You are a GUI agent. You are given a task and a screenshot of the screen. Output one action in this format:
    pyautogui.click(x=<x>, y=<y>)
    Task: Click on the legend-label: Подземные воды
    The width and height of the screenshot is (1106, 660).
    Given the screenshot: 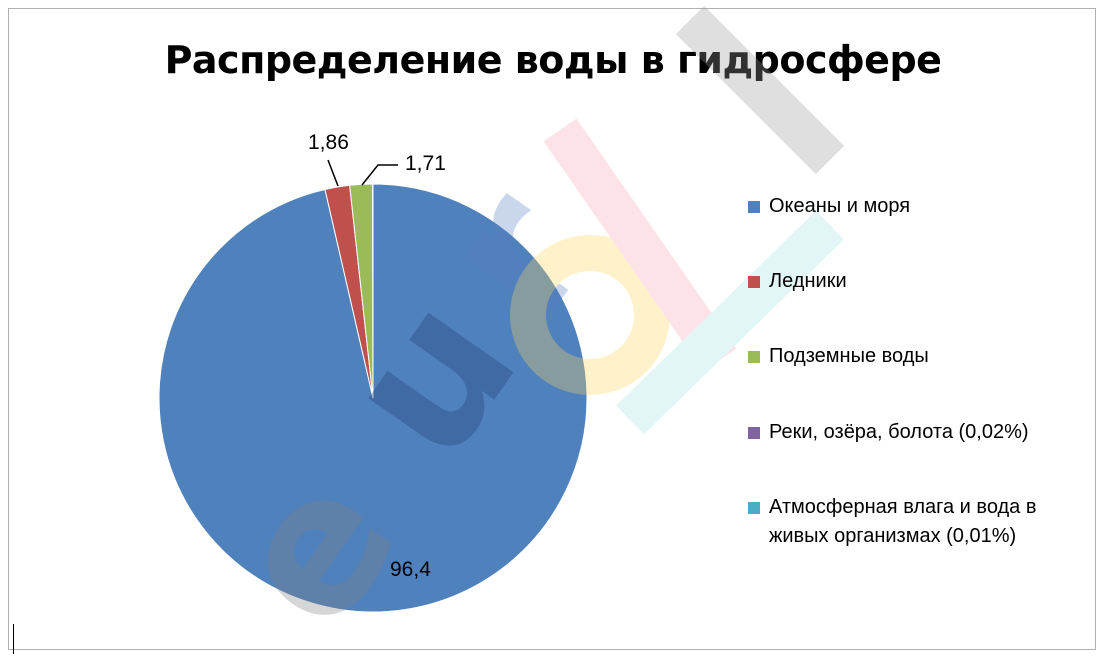 What is the action you would take?
    pyautogui.click(x=849, y=356)
    